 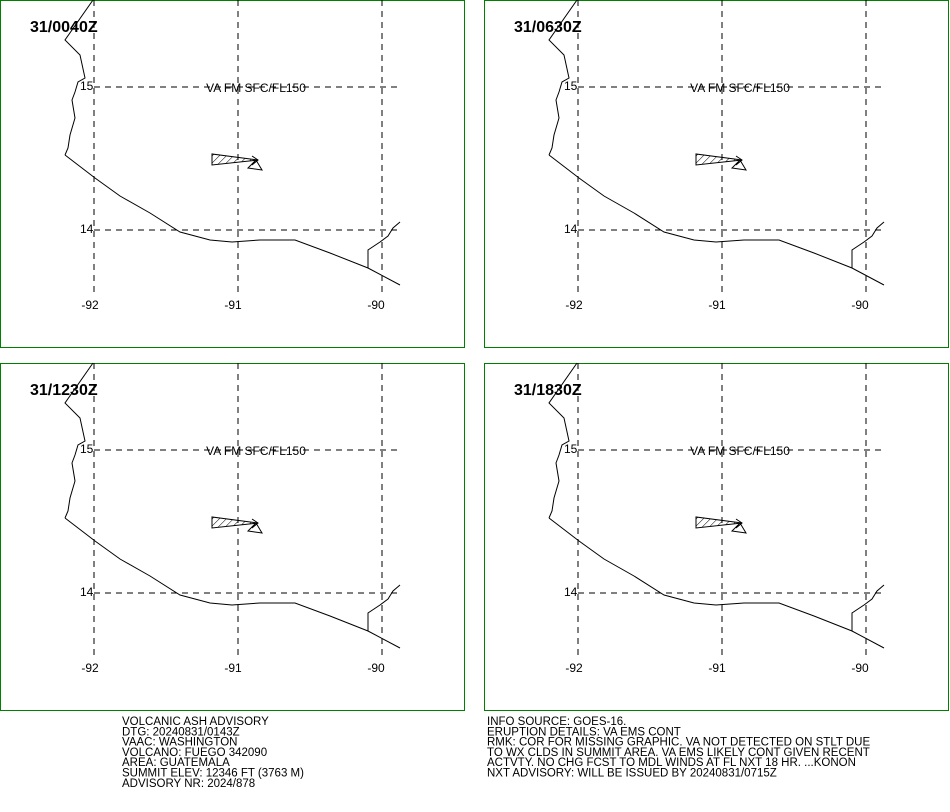 What do you see at coordinates (195, 722) in the screenshot?
I see `advisory-line: VOLCANIC ASH ADVISORY` at bounding box center [195, 722].